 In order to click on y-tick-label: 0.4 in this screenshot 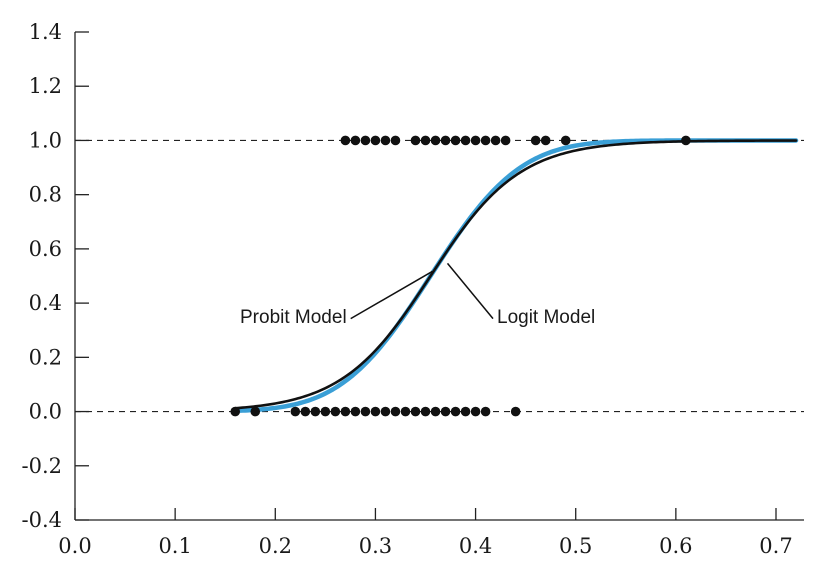, I will do `click(45, 303)`.